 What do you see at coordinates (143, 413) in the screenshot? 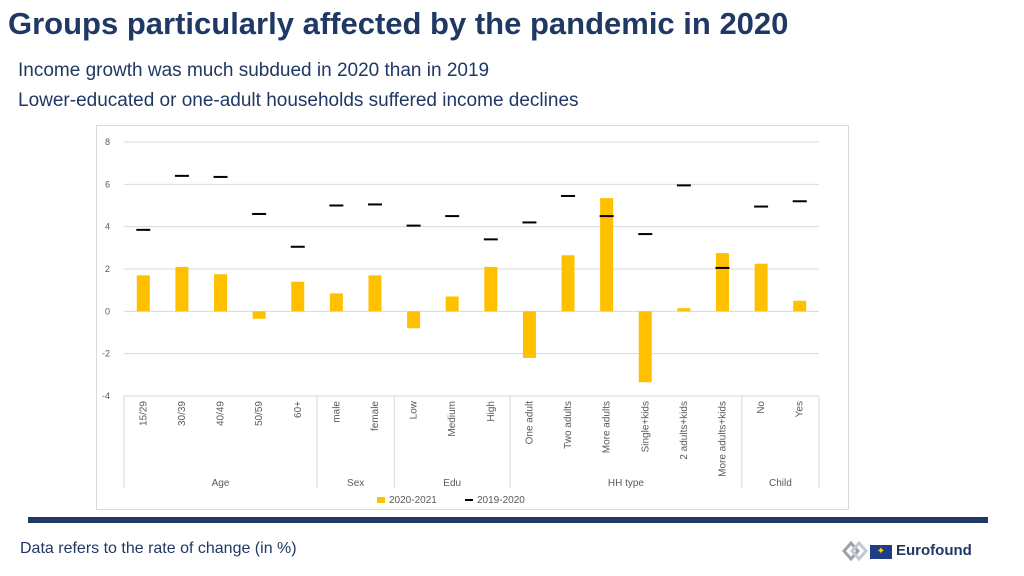
I see `category-label: 15/29` at bounding box center [143, 413].